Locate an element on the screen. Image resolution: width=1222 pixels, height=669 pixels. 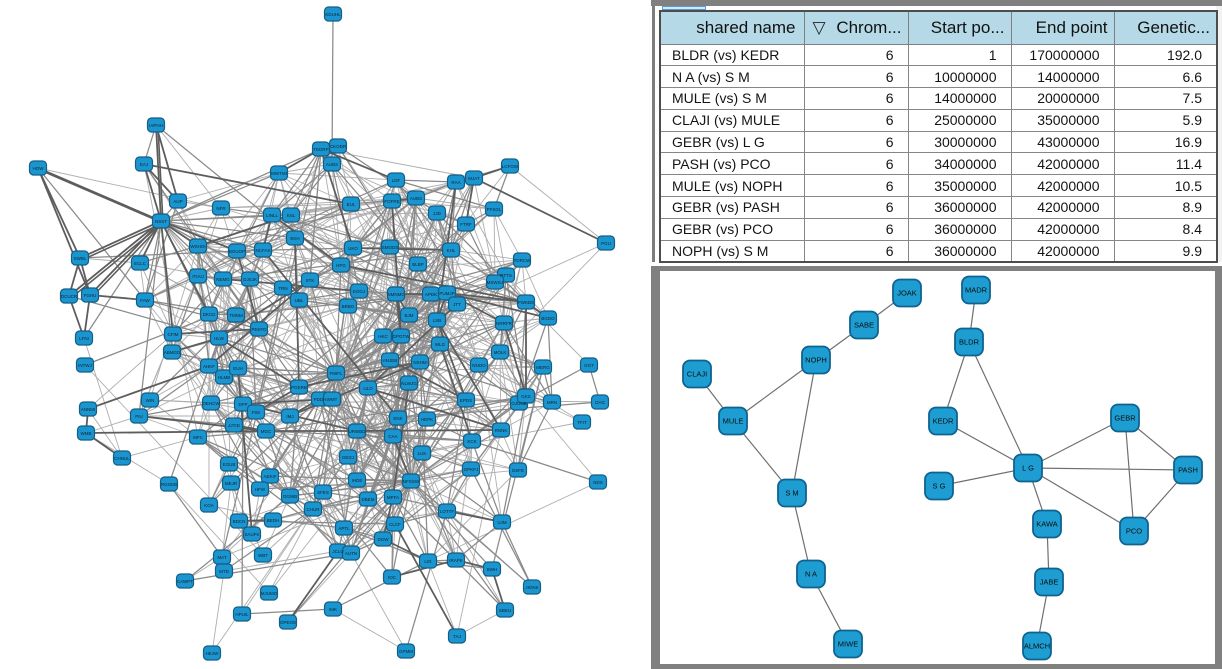
svg-text: CLCF is located at coordinates (395, 524).